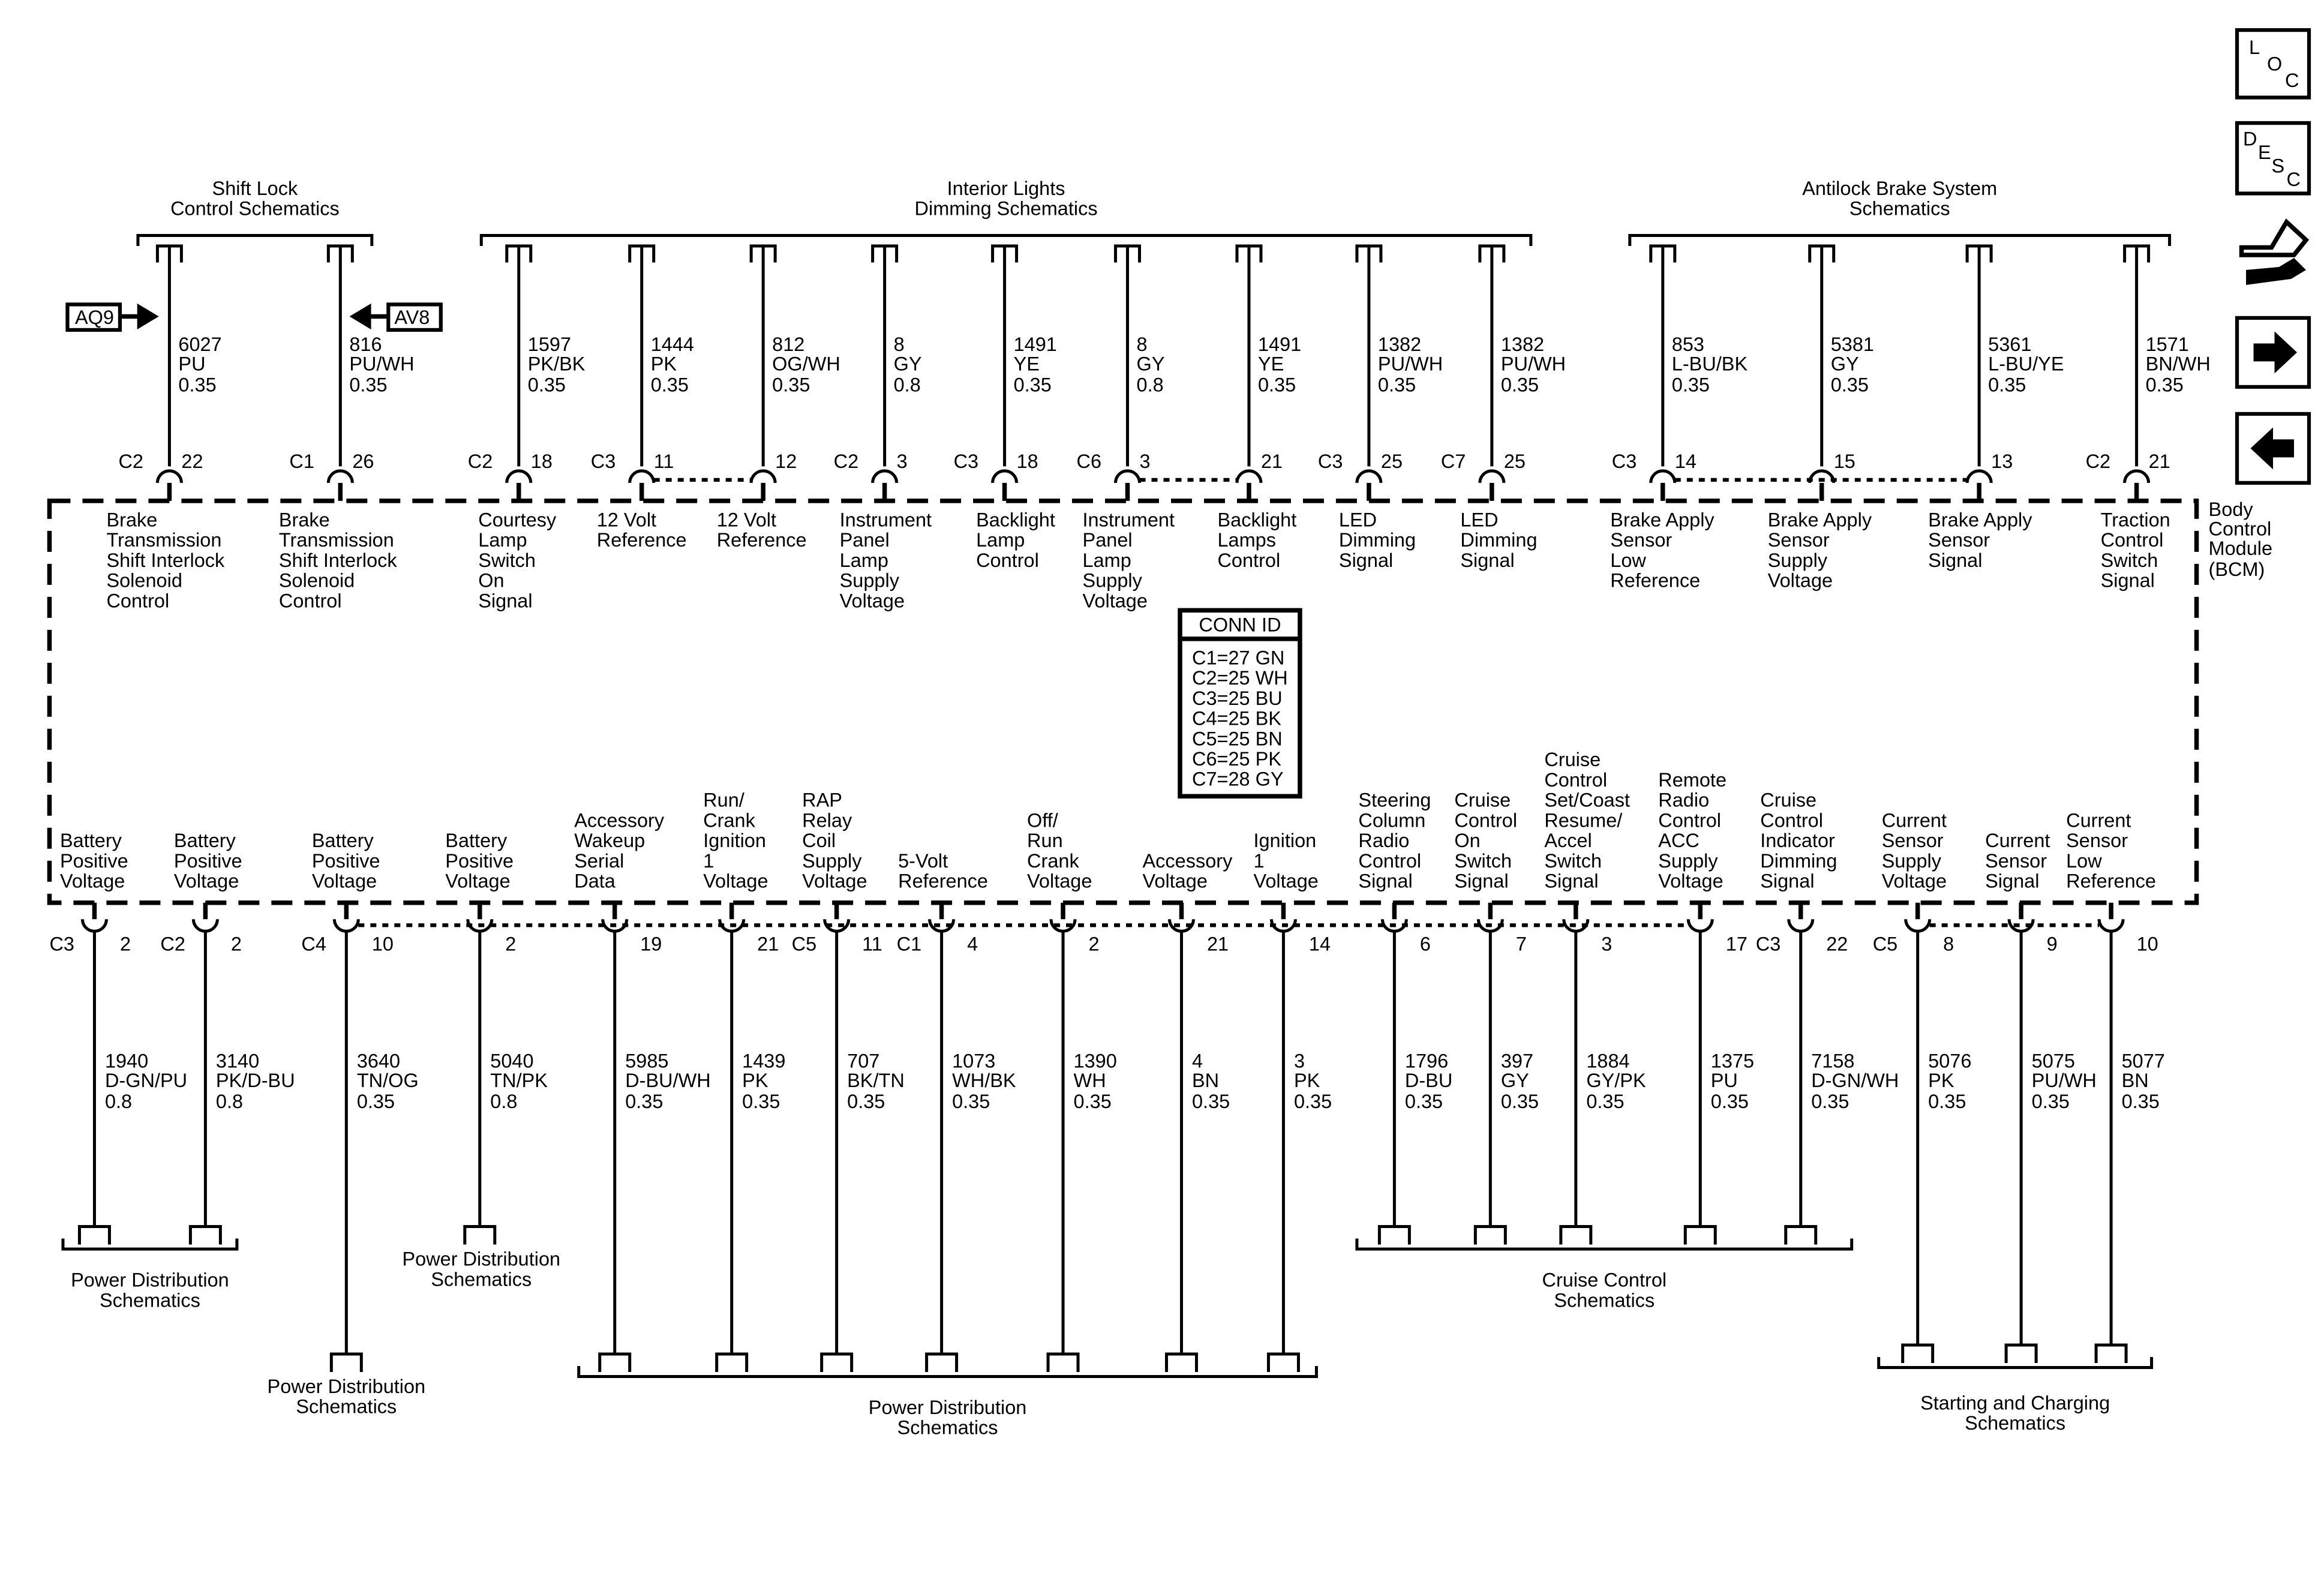 Image resolution: width=2324 pixels, height=1573 pixels. I want to click on bcm-label-3: Module, so click(2241, 548).